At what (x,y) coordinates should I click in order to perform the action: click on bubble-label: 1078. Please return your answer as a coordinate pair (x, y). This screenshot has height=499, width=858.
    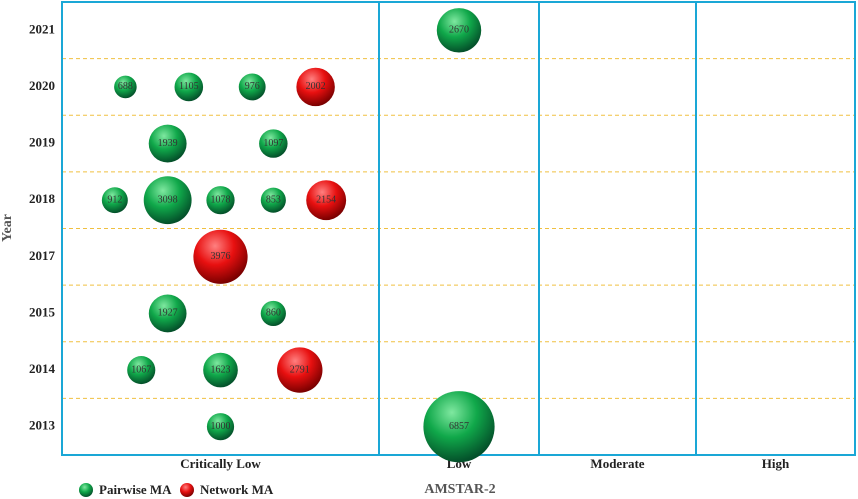
    Looking at the image, I should click on (221, 199).